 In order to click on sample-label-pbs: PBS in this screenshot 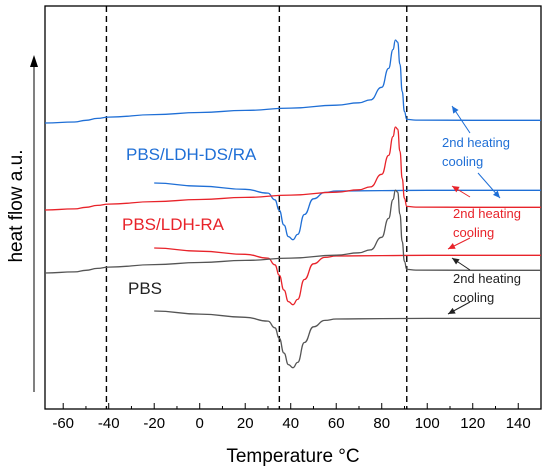, I will do `click(145, 288)`.